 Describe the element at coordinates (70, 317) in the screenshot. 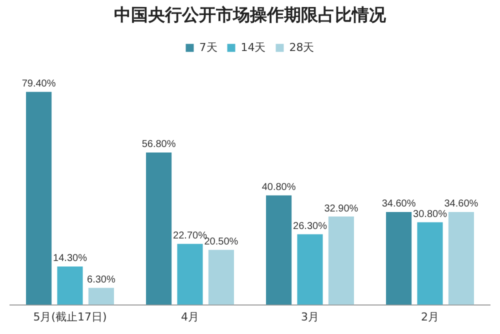

I see `x-tick-label: 5月(截止17日)` at that location.